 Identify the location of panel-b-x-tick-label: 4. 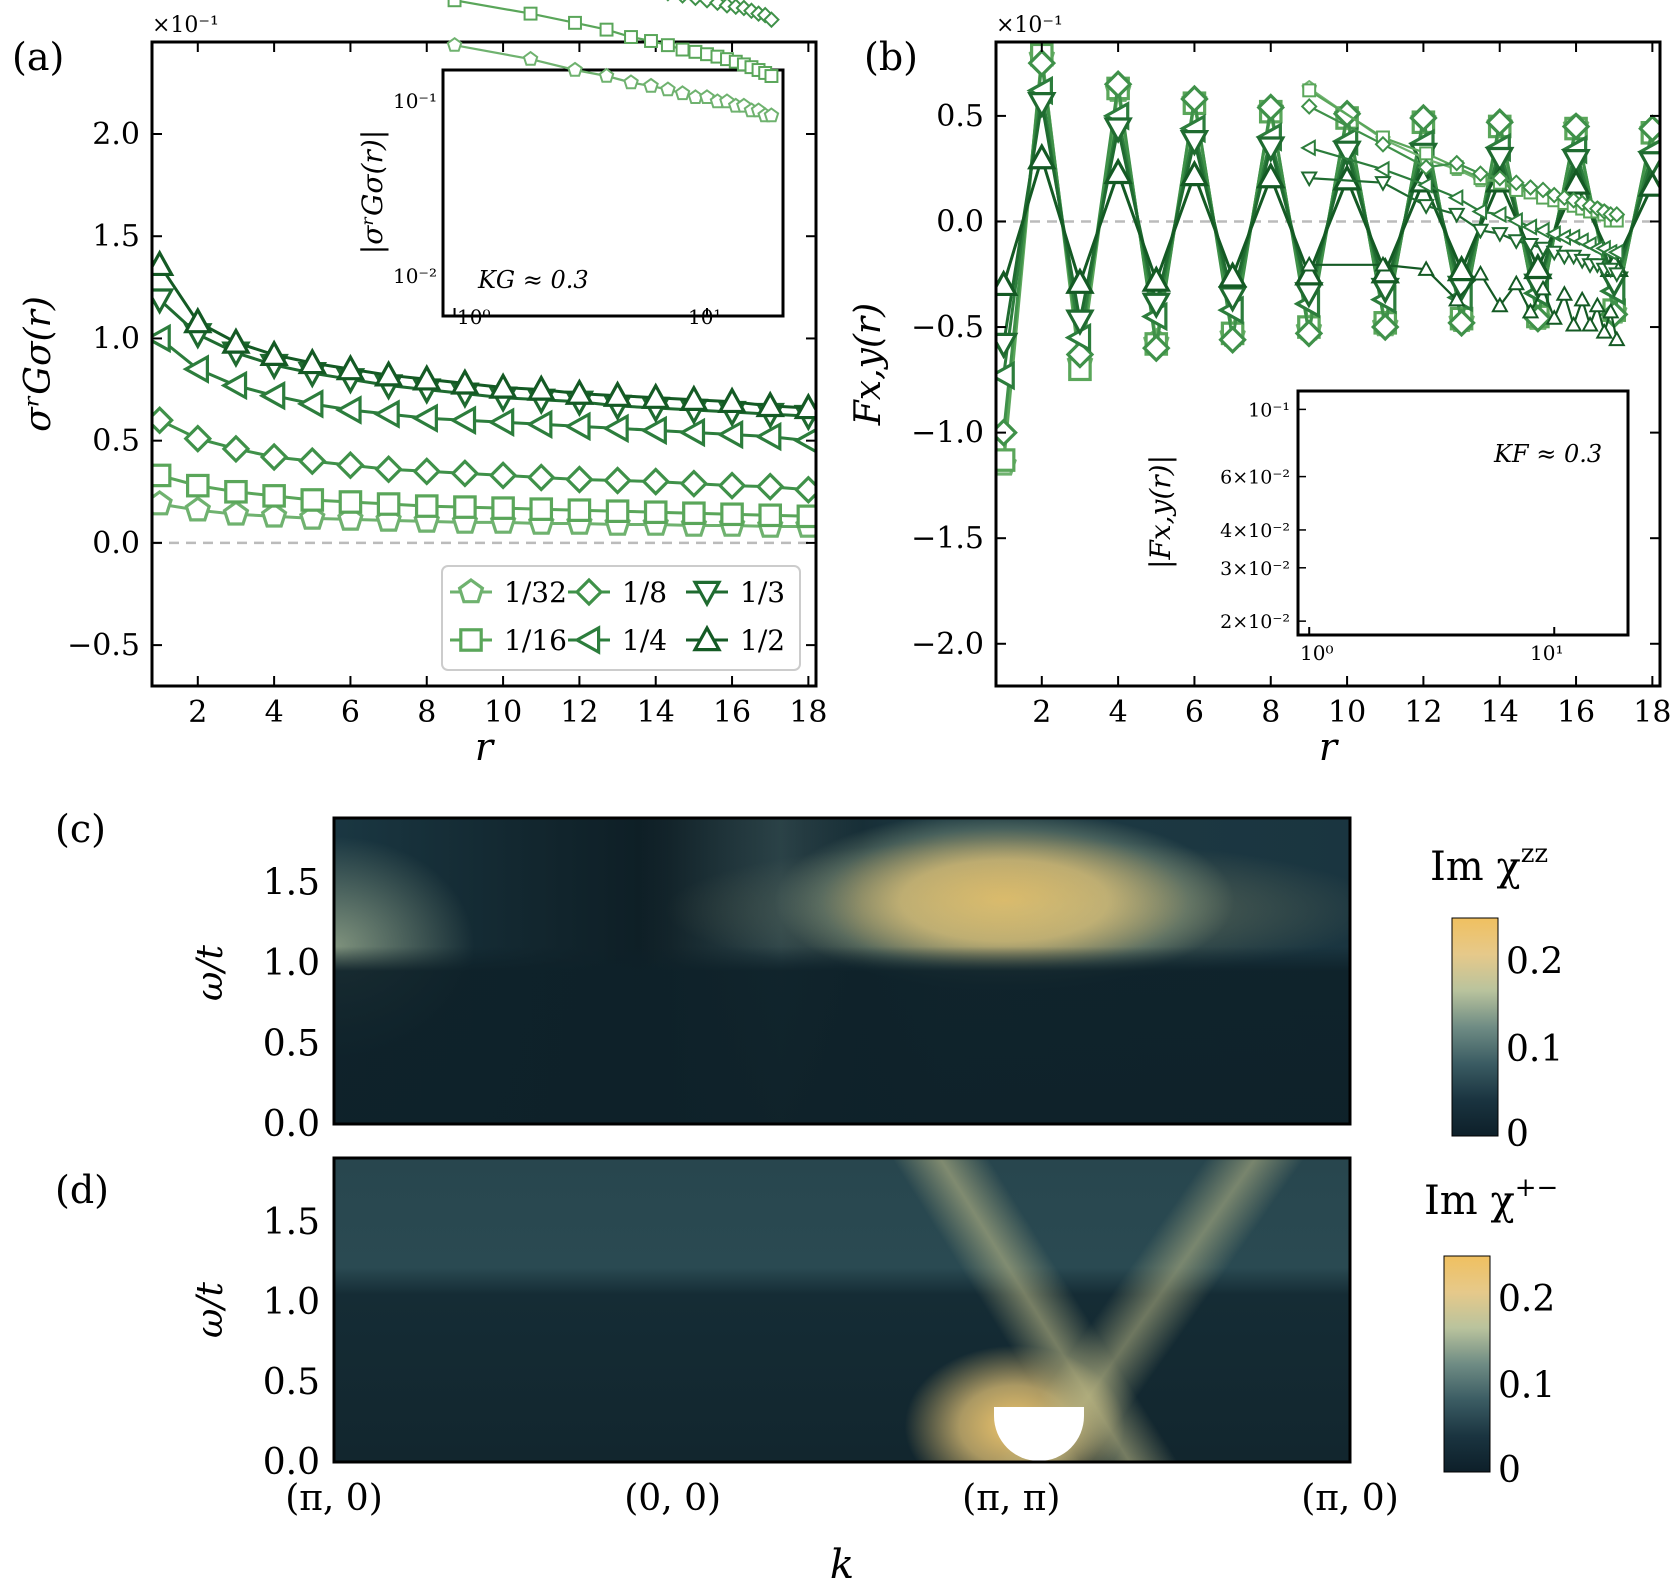
(1118, 712).